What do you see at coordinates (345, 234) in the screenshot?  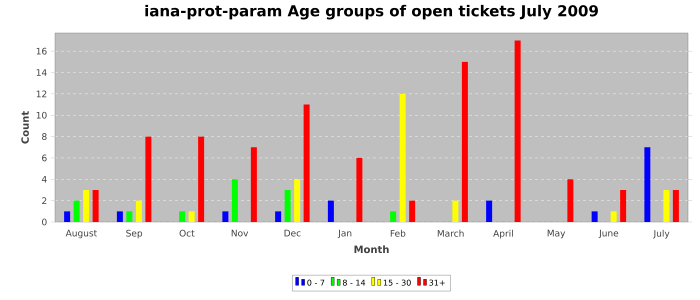 I see `x-tick-label: Jan` at bounding box center [345, 234].